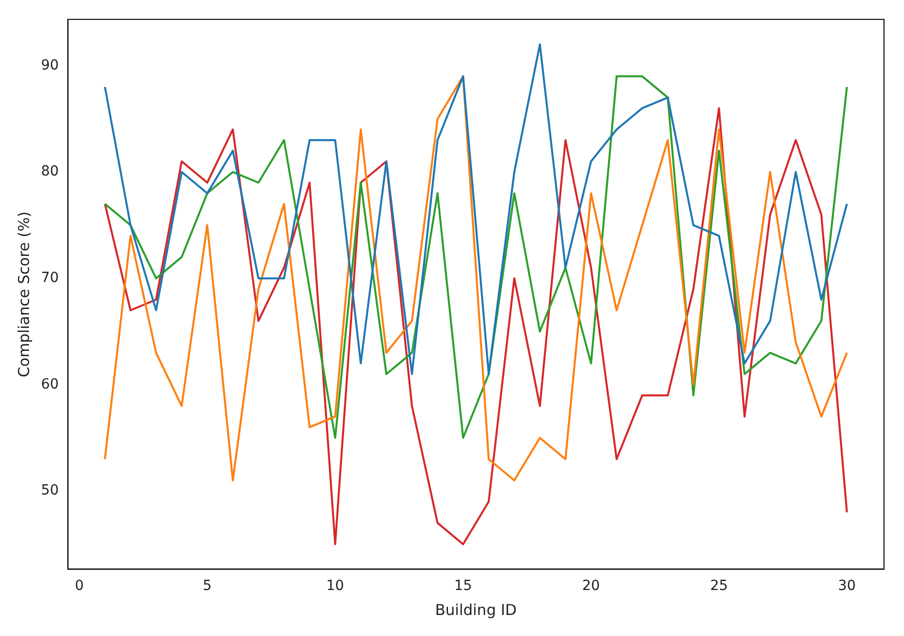 The image size is (904, 636). I want to click on x-tick-label: 25, so click(719, 586).